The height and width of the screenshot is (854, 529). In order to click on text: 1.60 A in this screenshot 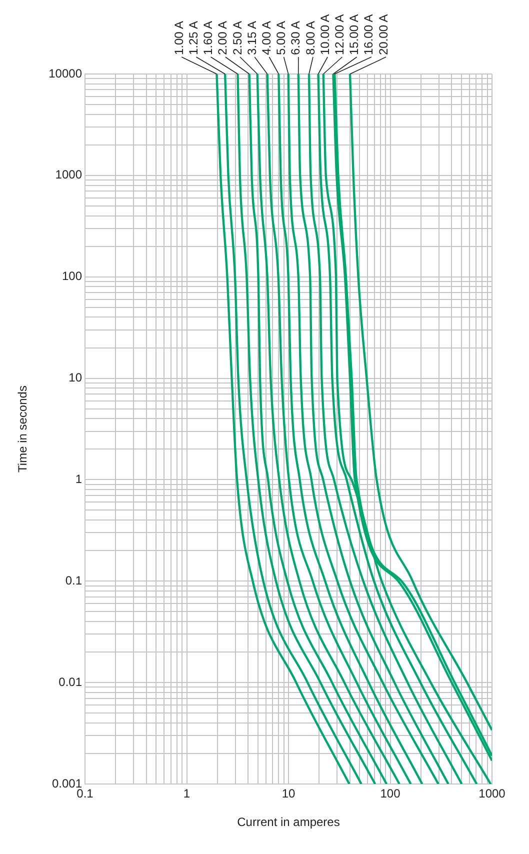, I will do `click(208, 37)`.